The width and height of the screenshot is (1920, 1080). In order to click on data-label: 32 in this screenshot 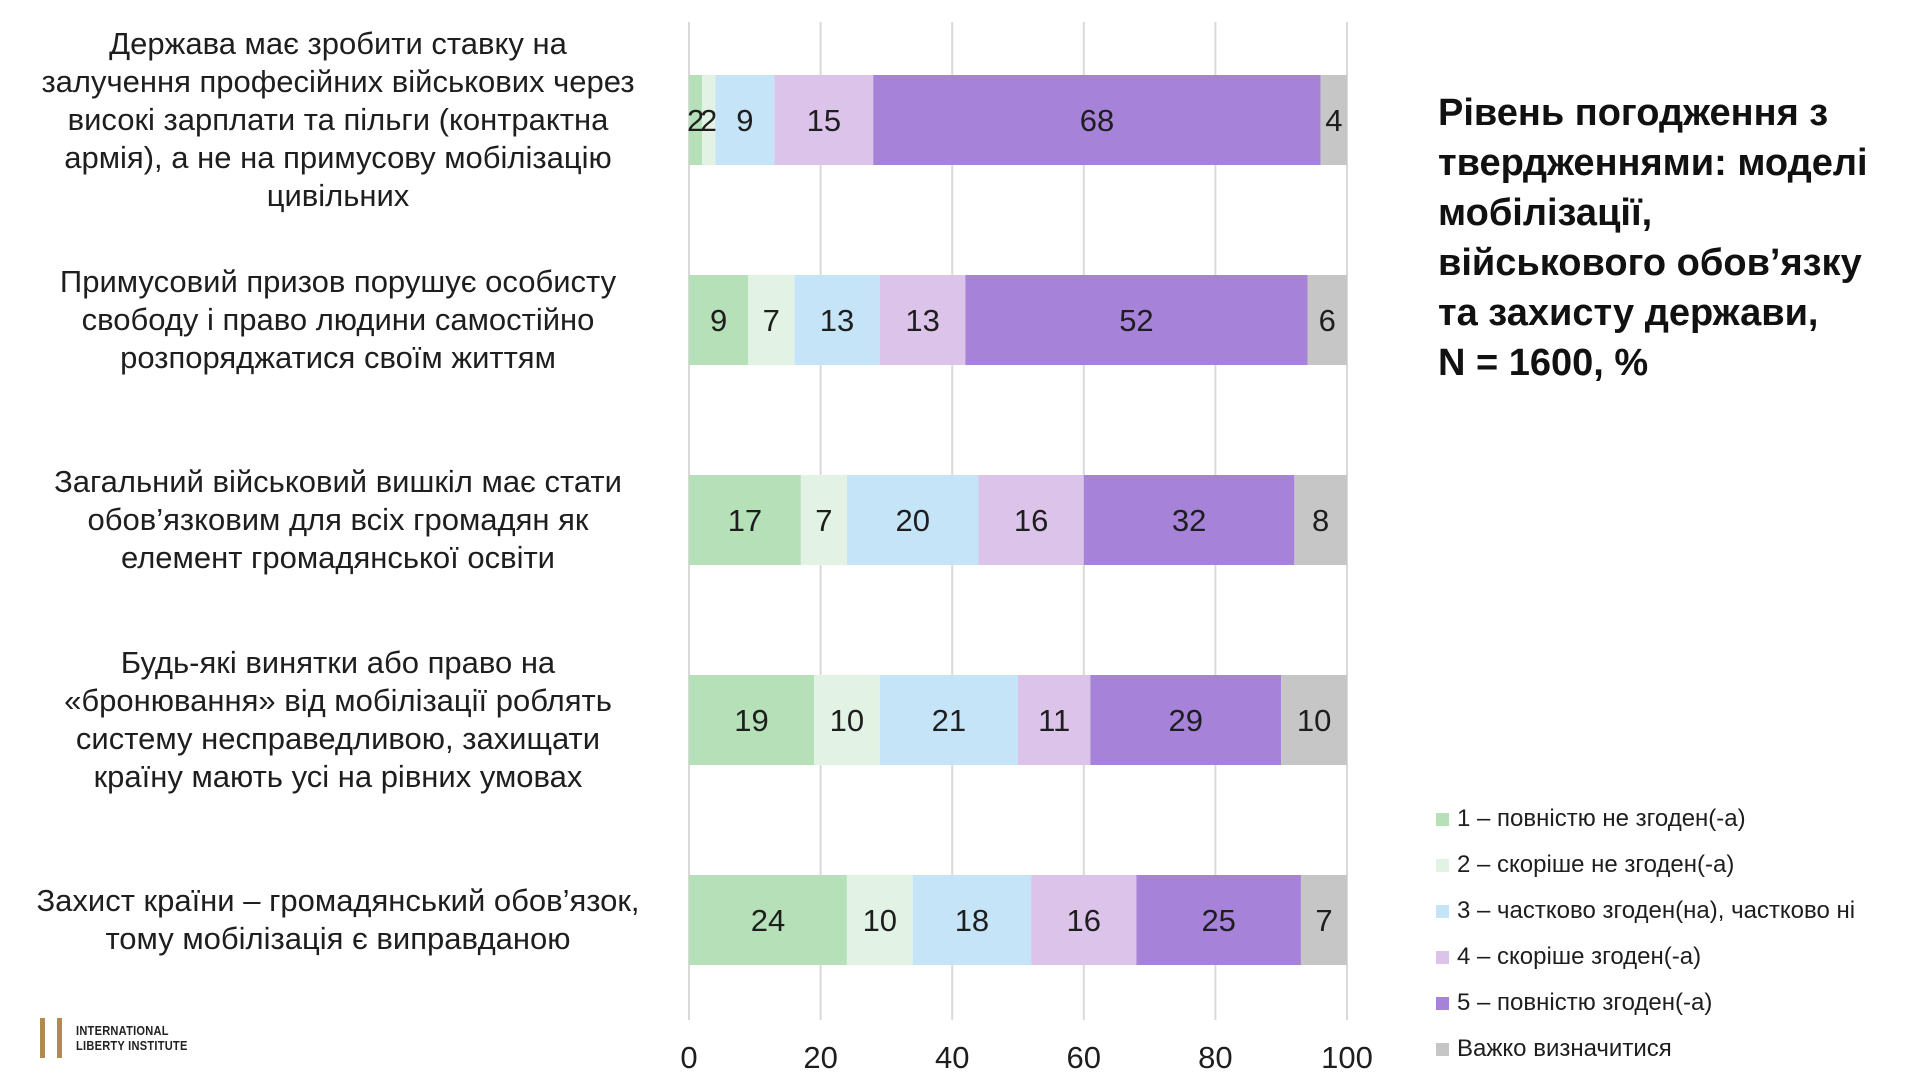, I will do `click(1189, 520)`.